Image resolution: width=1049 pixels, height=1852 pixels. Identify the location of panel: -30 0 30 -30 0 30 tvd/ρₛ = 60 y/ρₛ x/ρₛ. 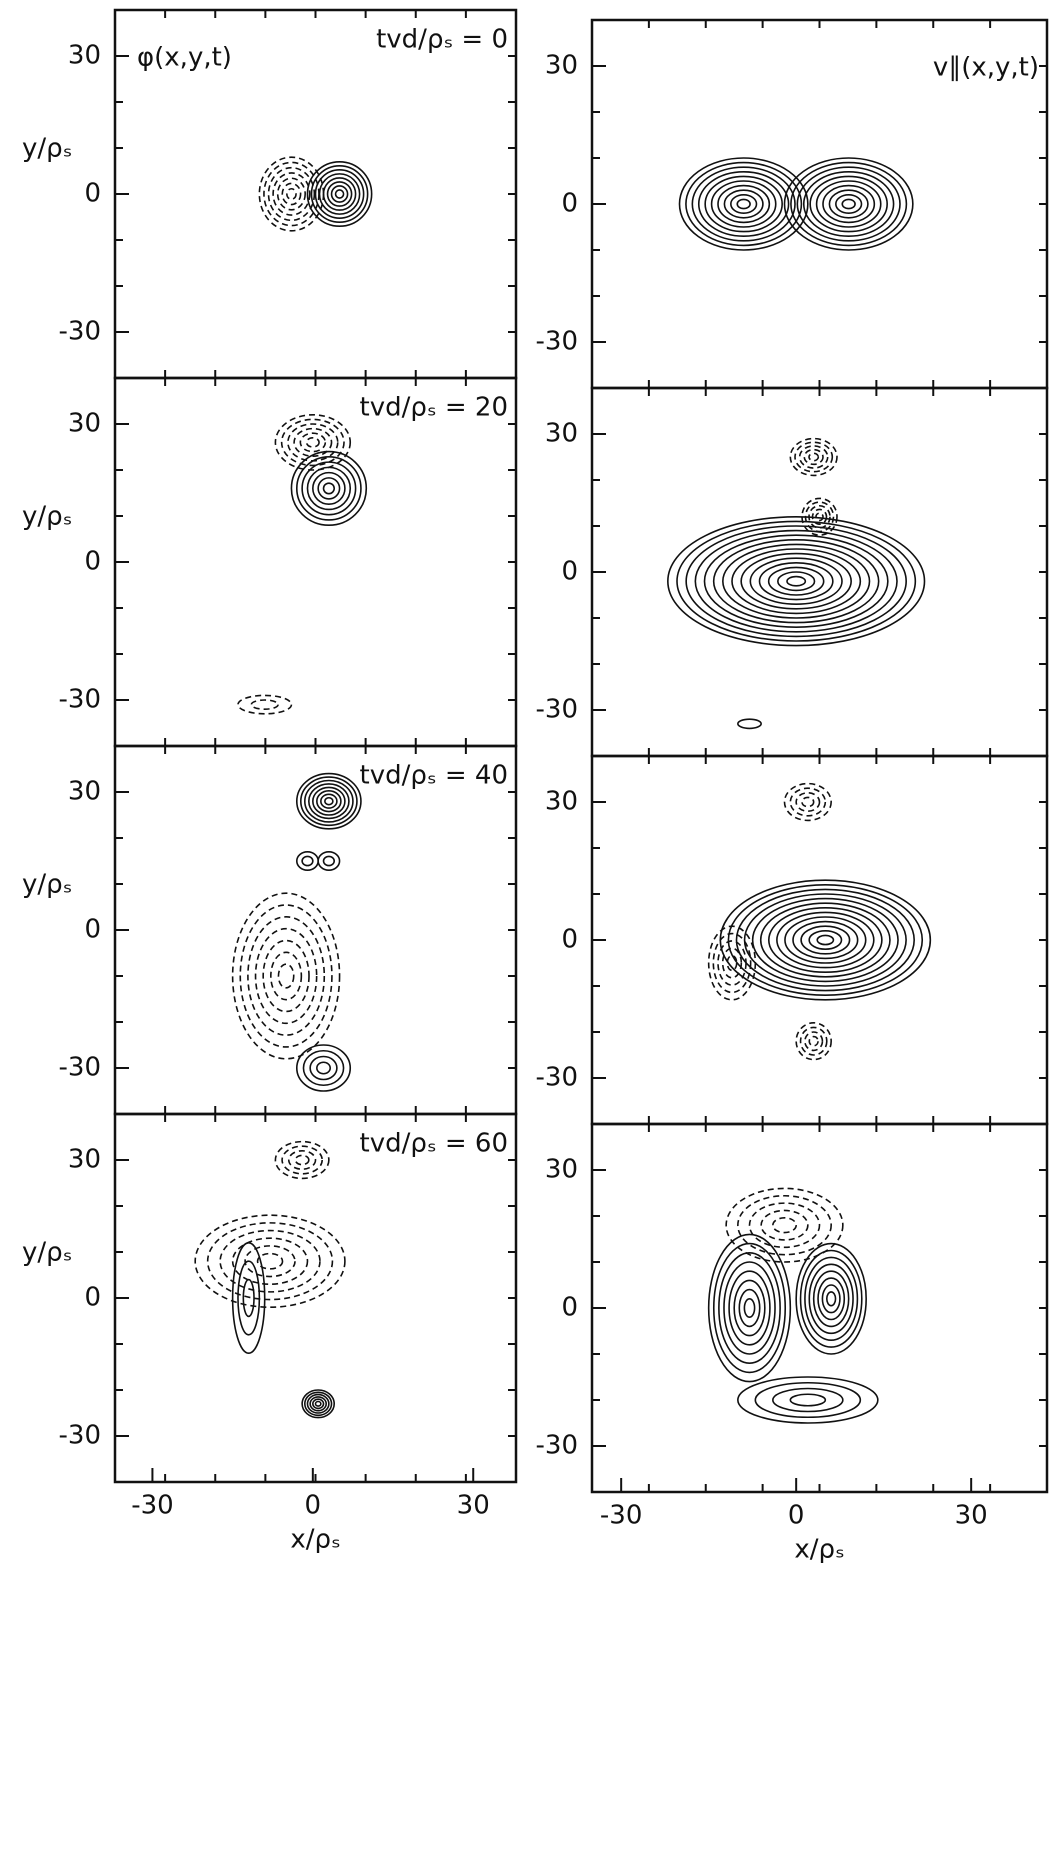
(270, 1333).